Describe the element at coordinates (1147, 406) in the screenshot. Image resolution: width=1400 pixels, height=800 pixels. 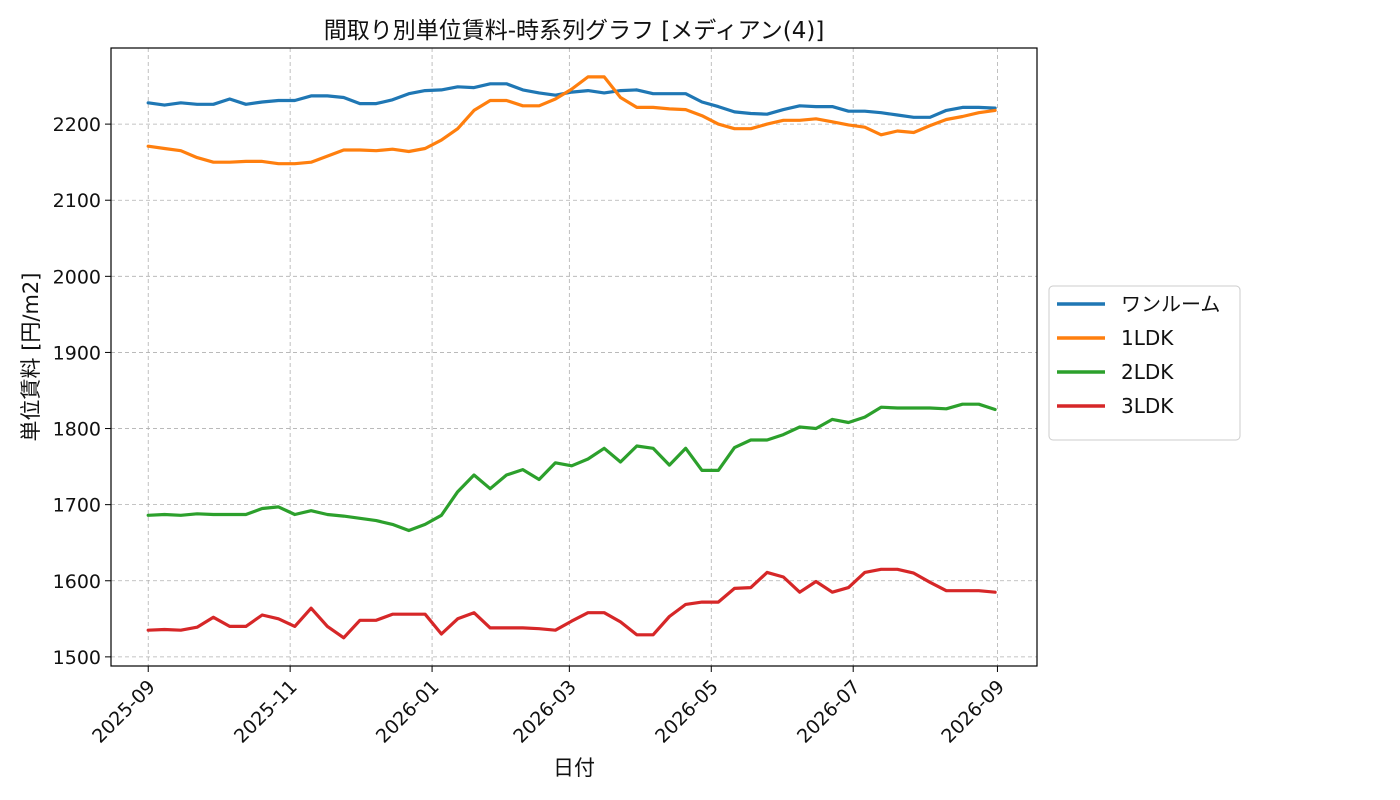
I see `legend-label: 3LDK` at that location.